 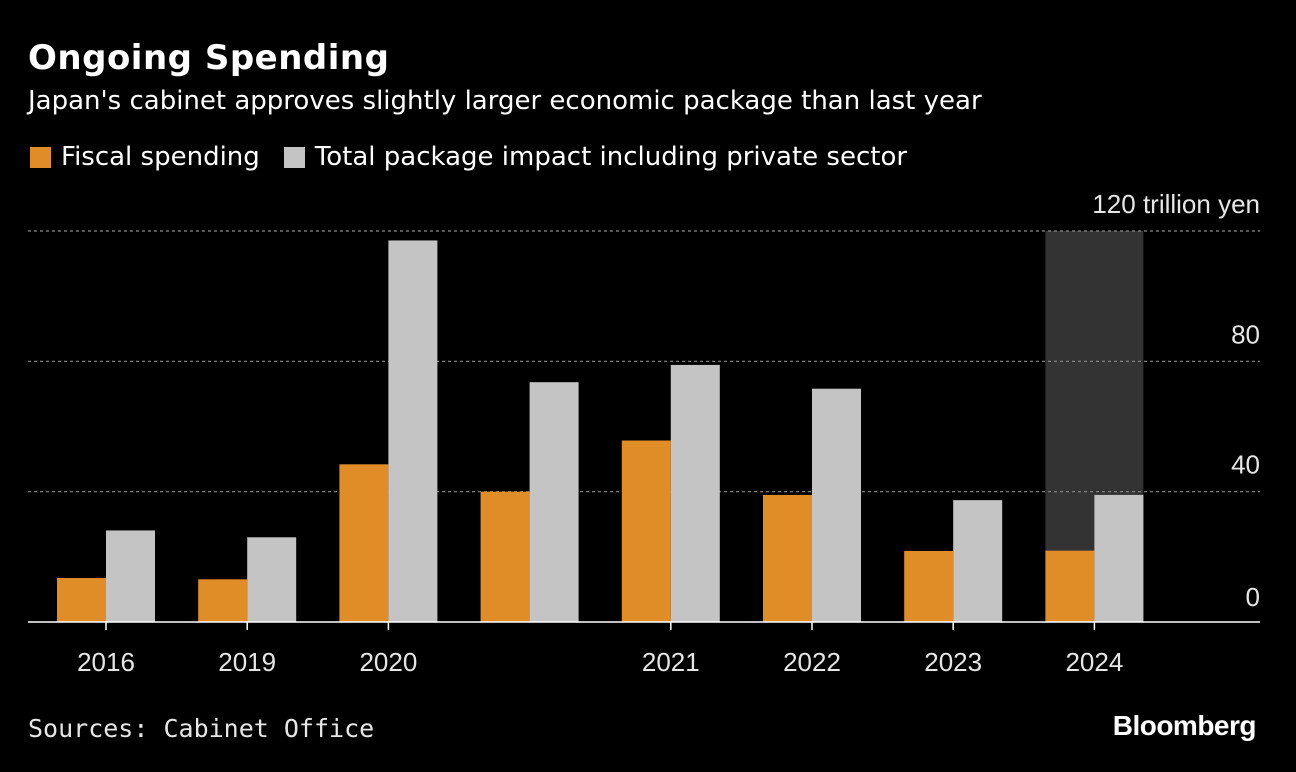 What do you see at coordinates (1245, 334) in the screenshot?
I see `y-tick-label-80: 80` at bounding box center [1245, 334].